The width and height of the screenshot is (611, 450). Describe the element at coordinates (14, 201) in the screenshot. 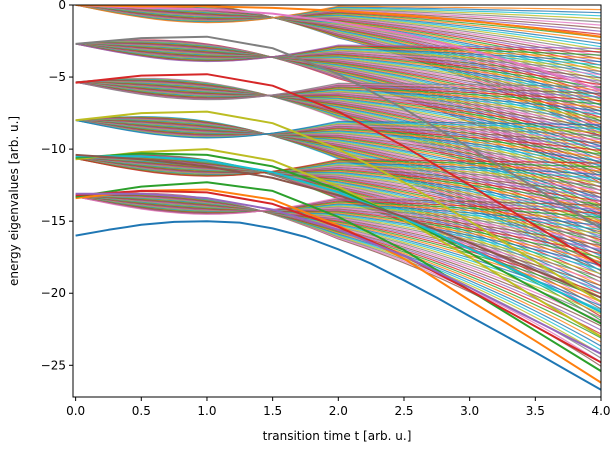

I see `y-axis-label: energy eigenvalues [arb. u.]` at that location.